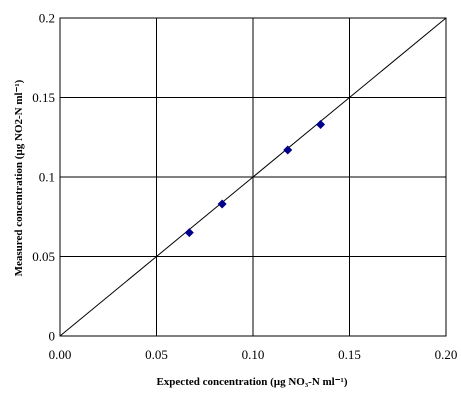 The image size is (461, 394). I want to click on x-tick-label: 0.15, so click(349, 354).